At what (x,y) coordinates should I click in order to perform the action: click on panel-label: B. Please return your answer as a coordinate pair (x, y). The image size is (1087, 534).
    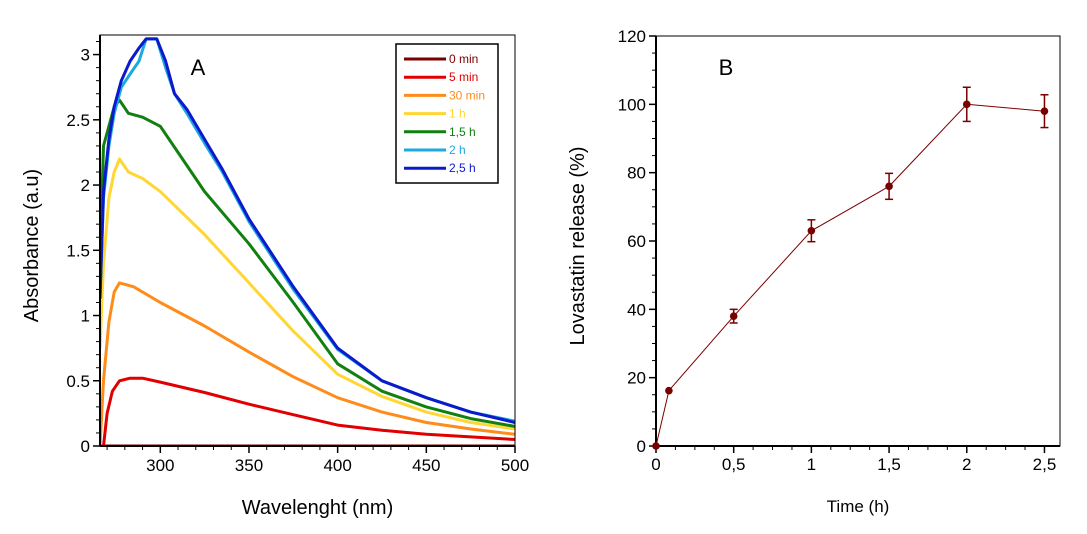
    Looking at the image, I should click on (726, 67).